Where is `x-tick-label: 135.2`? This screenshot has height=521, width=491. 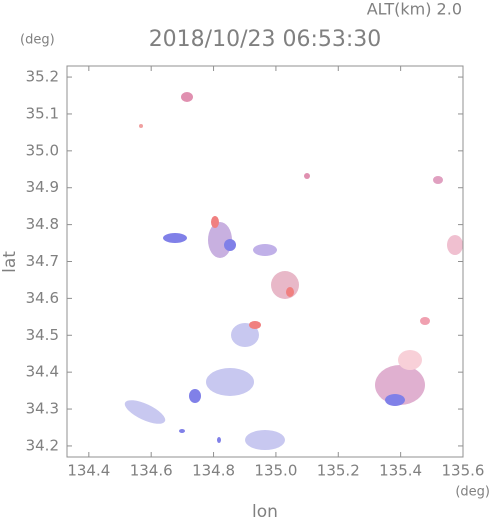
x-tick-label: 135.2 is located at coordinates (338, 471).